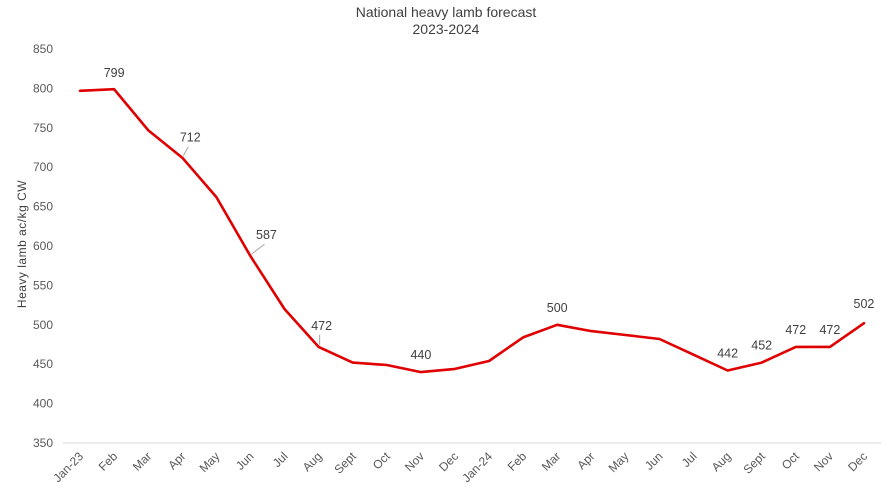 The height and width of the screenshot is (494, 888). I want to click on y-tick-labels: 350 400 450 500 550 600 650 700 750 800 850, so click(43, 246).